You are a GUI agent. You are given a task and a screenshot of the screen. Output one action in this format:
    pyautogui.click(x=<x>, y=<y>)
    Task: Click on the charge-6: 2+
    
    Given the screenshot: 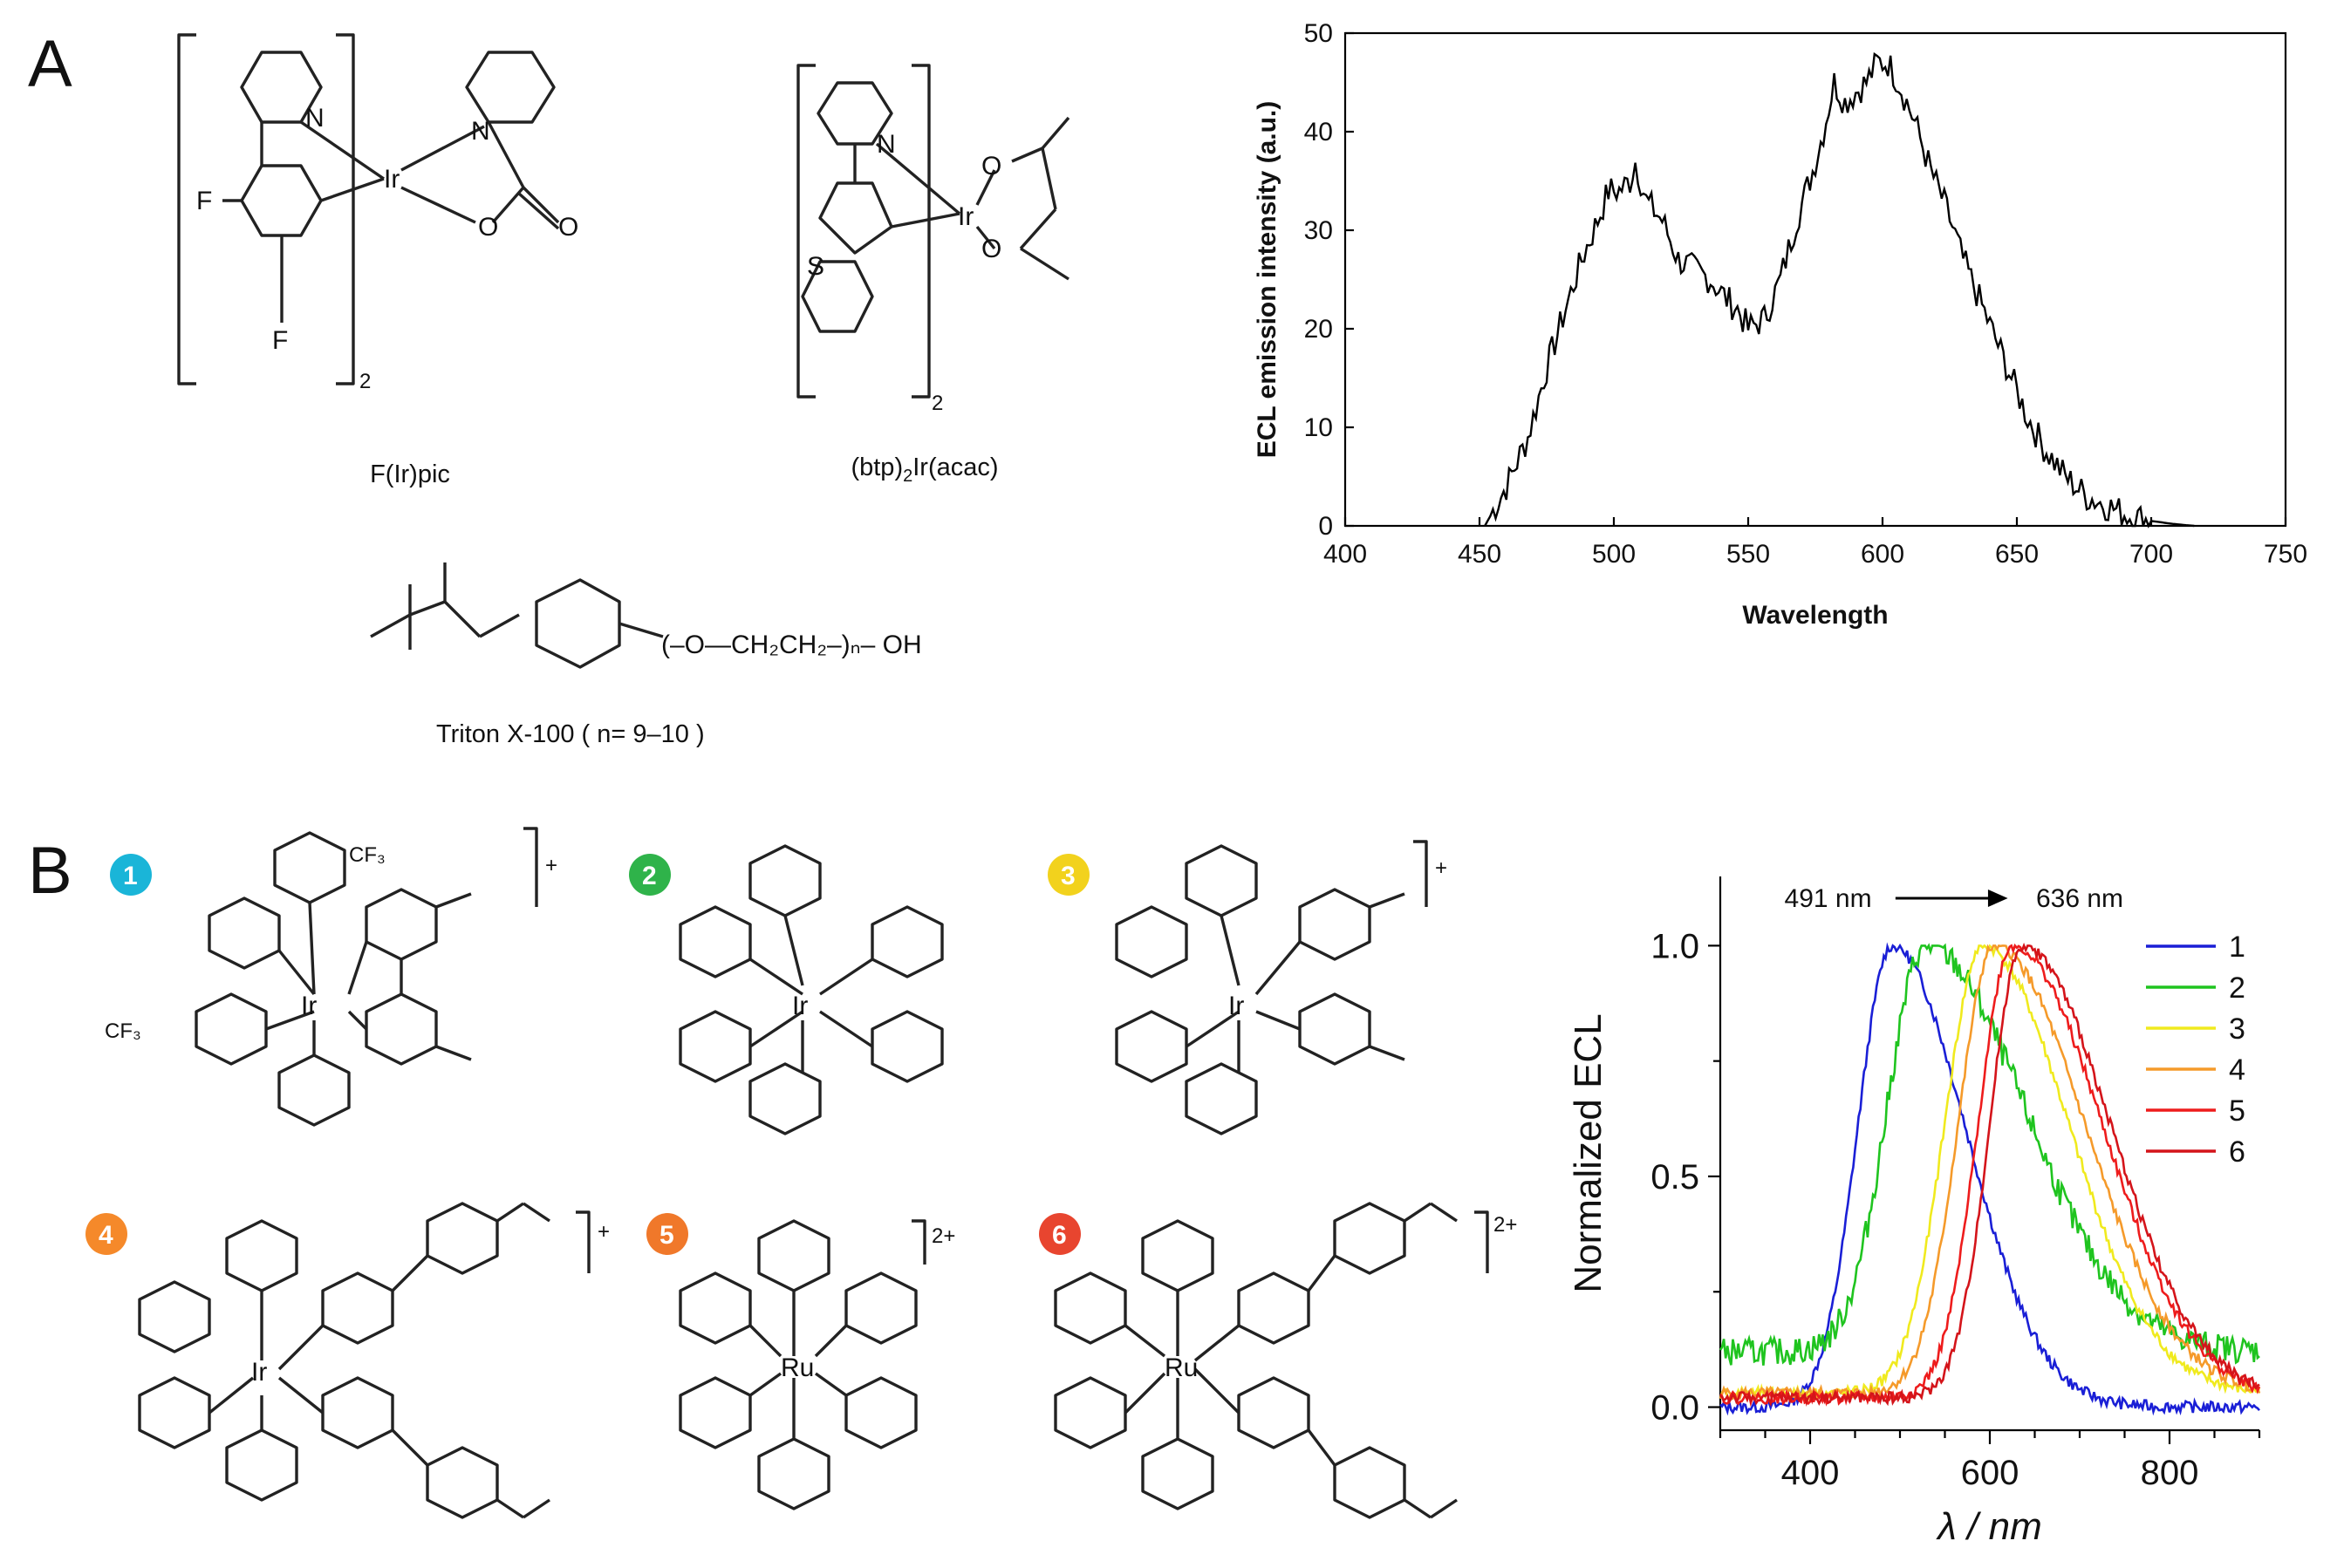 What is the action you would take?
    pyautogui.click(x=1505, y=1225)
    